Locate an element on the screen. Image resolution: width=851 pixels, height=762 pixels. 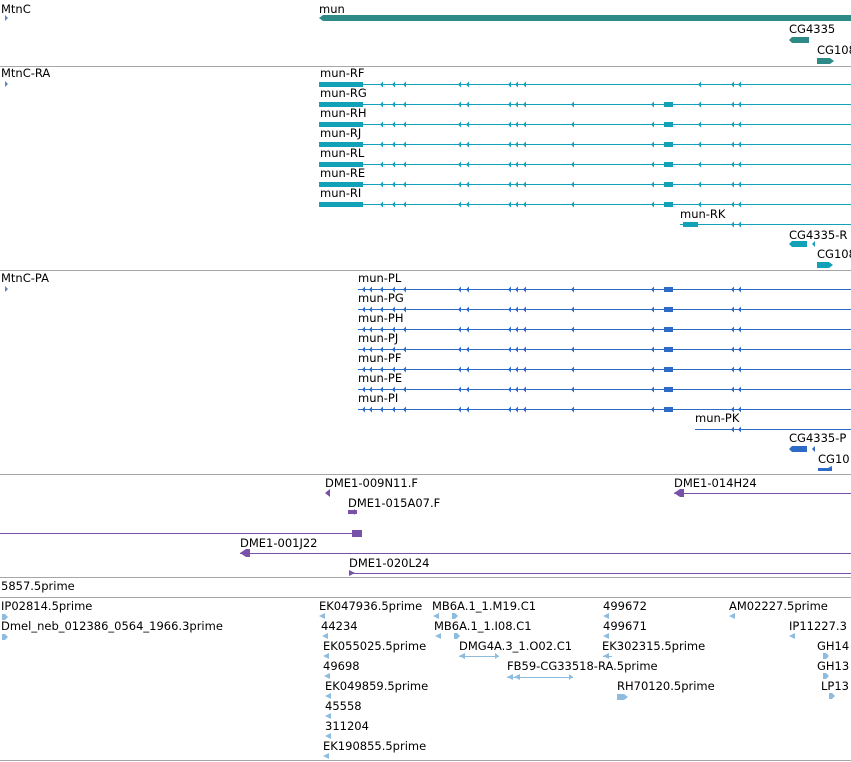
gene-cg4335 is located at coordinates (799, 40).